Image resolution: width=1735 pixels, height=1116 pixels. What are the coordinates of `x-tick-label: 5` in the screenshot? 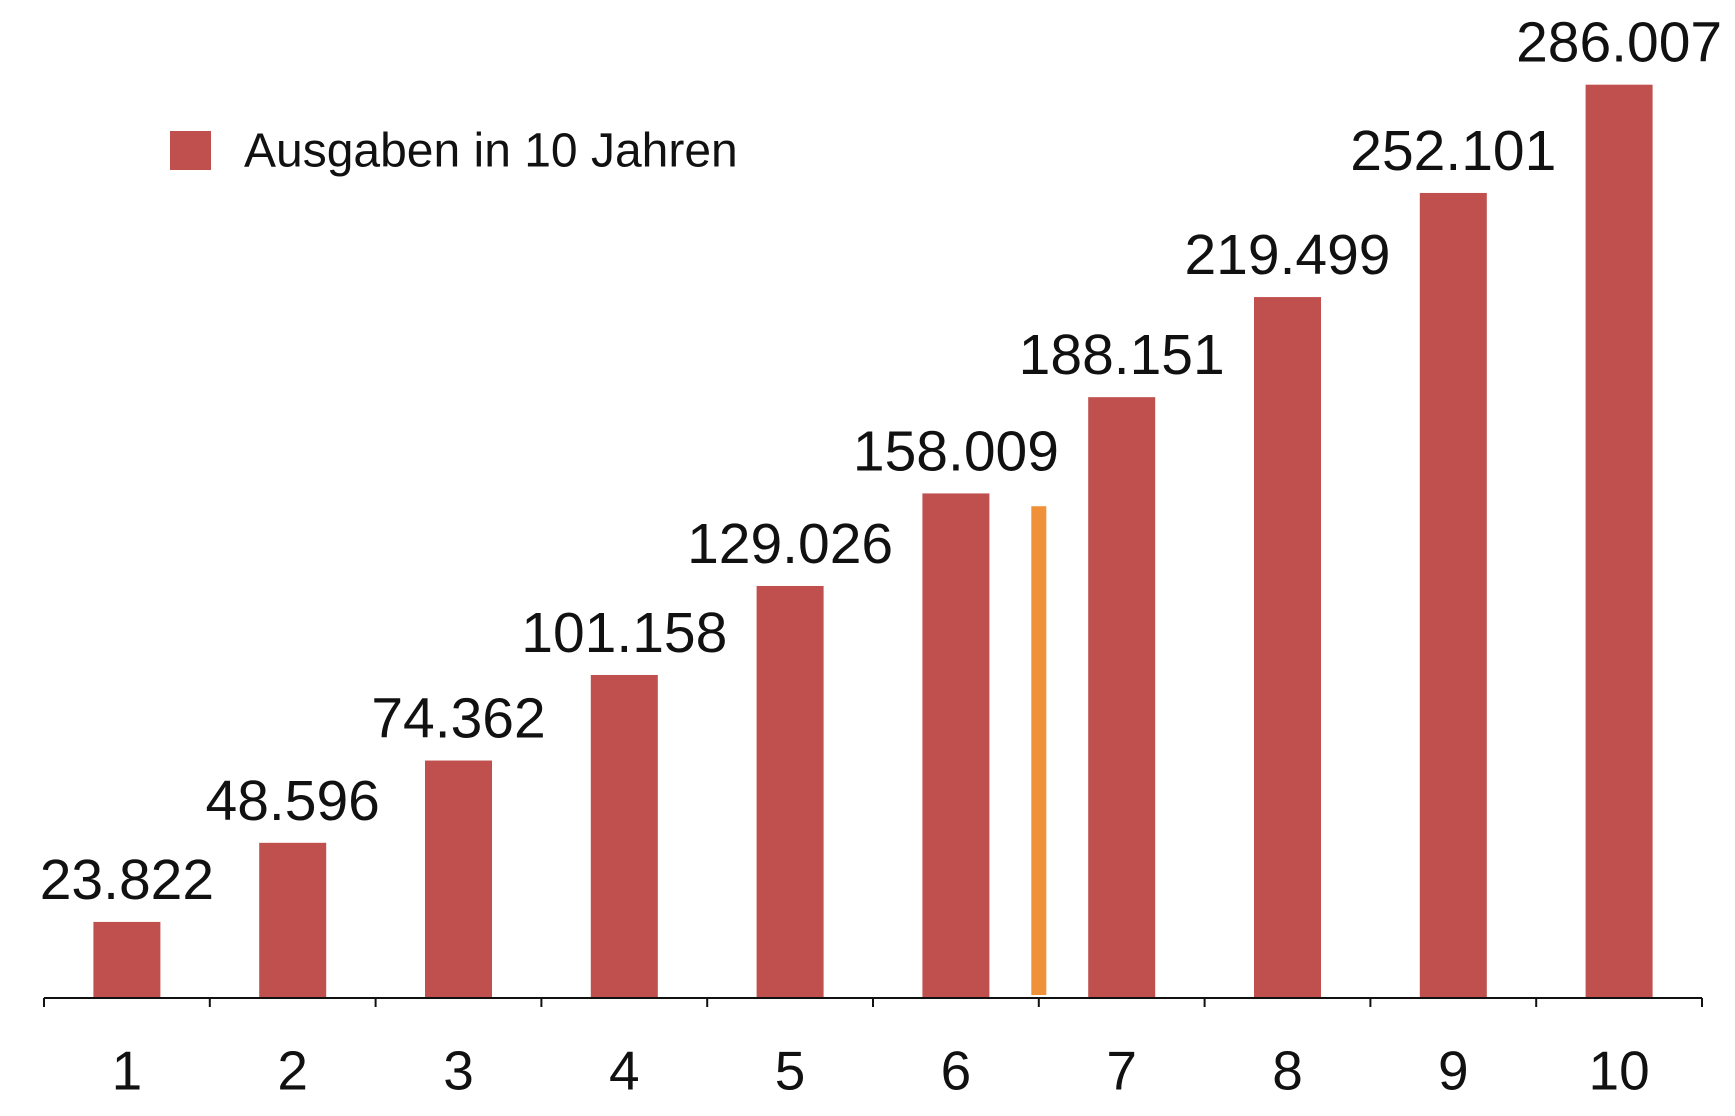 It's located at (790, 1071).